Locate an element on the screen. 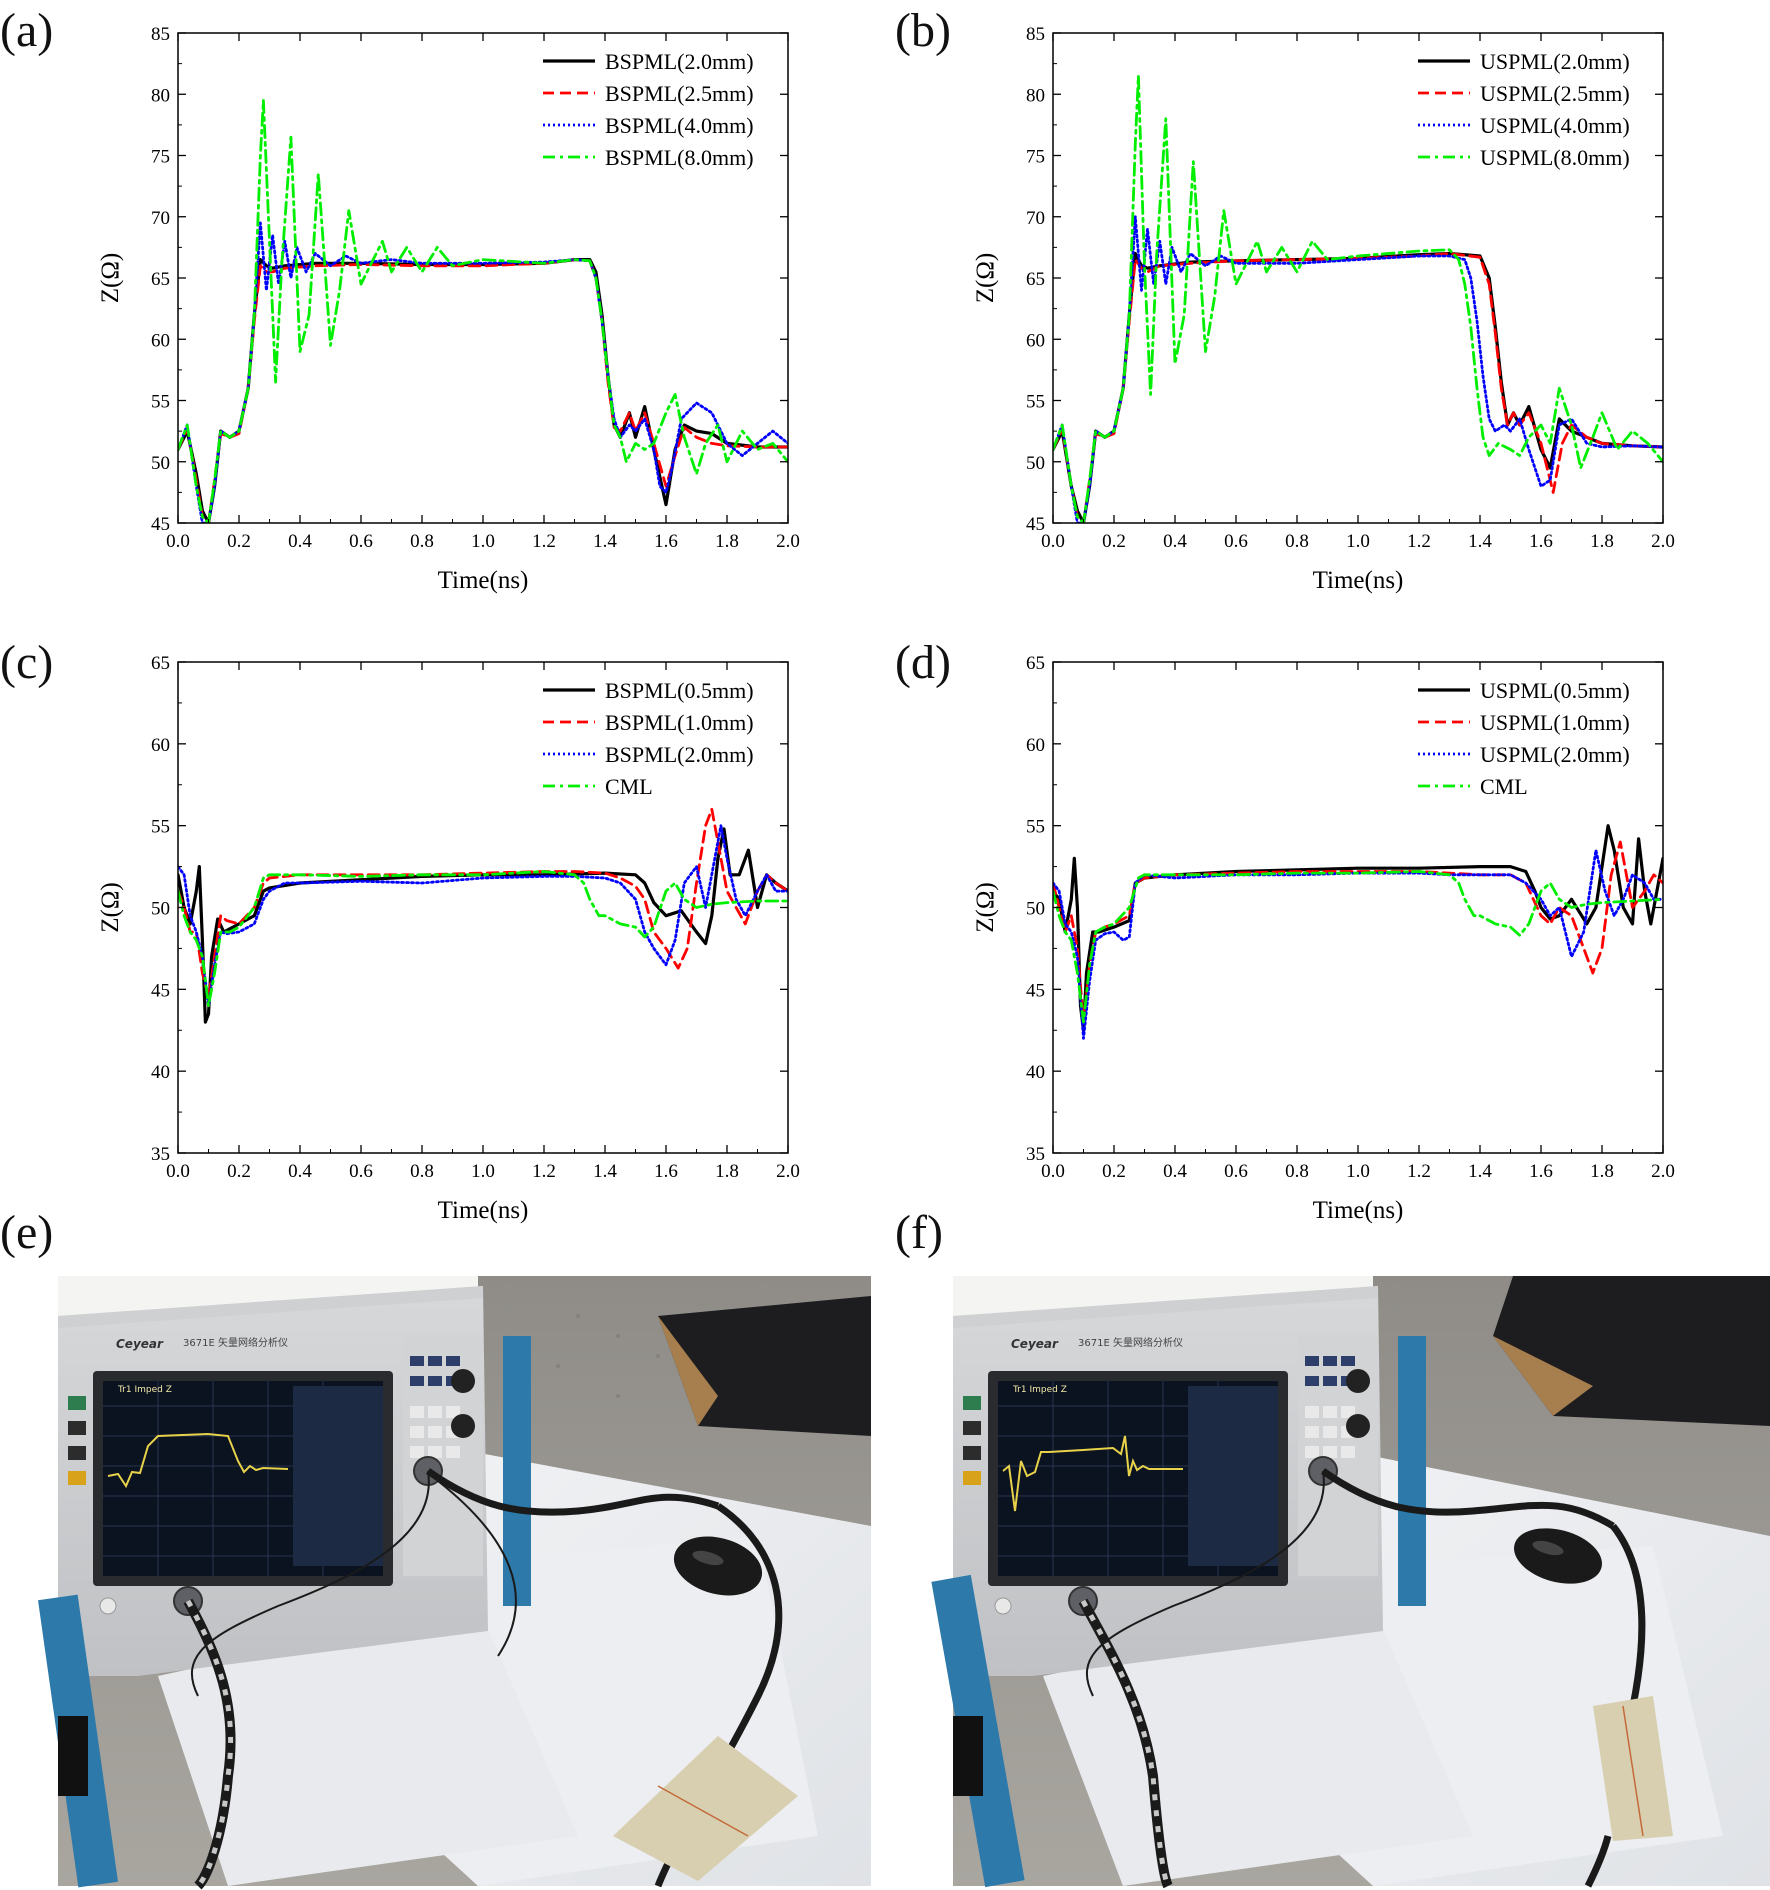 This screenshot has width=1770, height=1890. legend-label: BSPML(2.0mm) is located at coordinates (679, 754).